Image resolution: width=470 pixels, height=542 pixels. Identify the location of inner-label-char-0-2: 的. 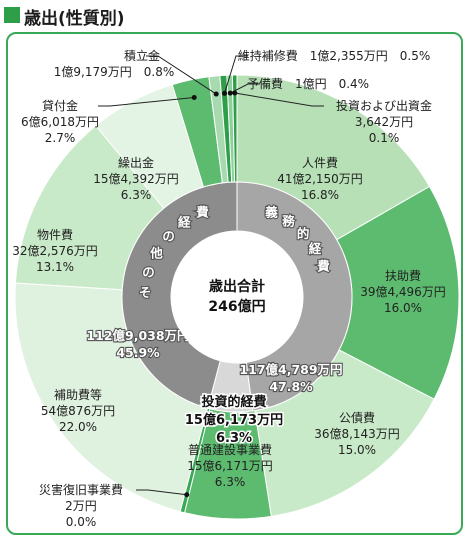
(303, 233).